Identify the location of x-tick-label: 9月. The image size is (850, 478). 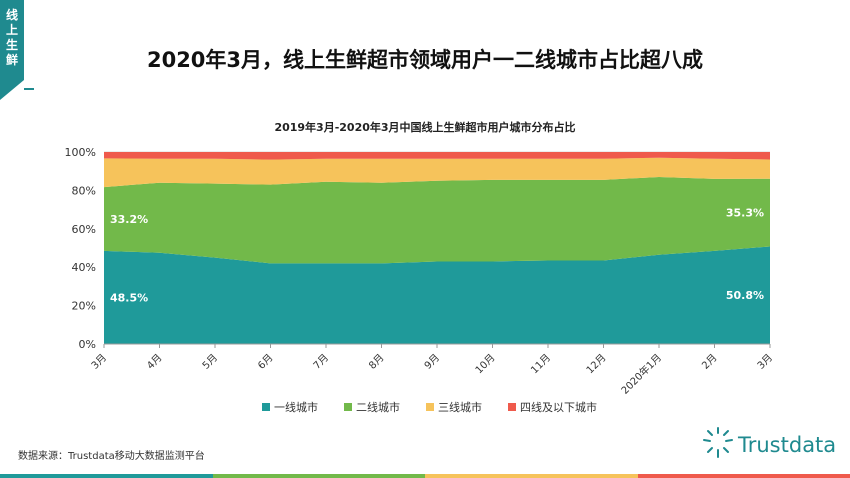
(432, 362).